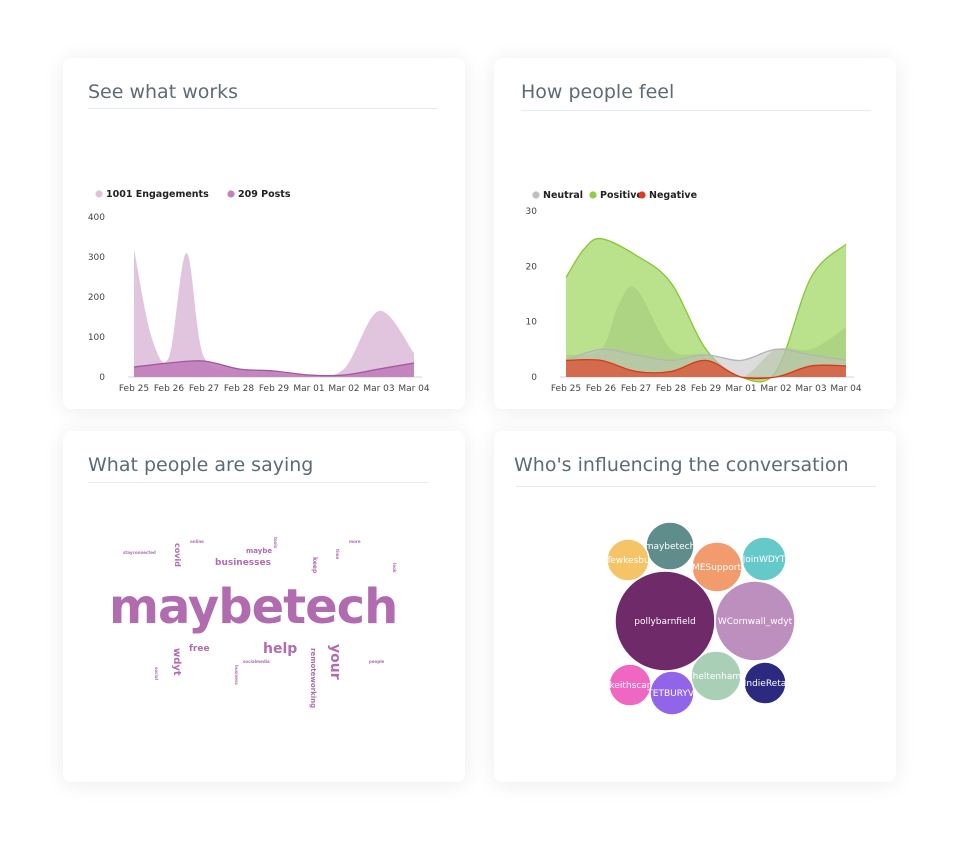  What do you see at coordinates (314, 565) in the screenshot?
I see `word-cloud-word: keep` at bounding box center [314, 565].